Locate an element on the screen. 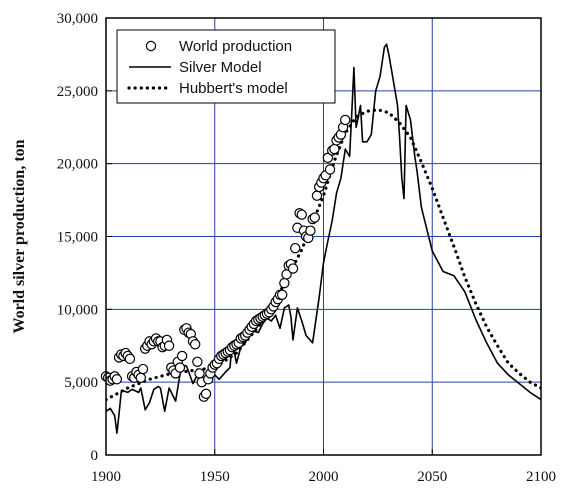 This screenshot has width=570, height=491. y-tick-label: 0 is located at coordinates (95, 456).